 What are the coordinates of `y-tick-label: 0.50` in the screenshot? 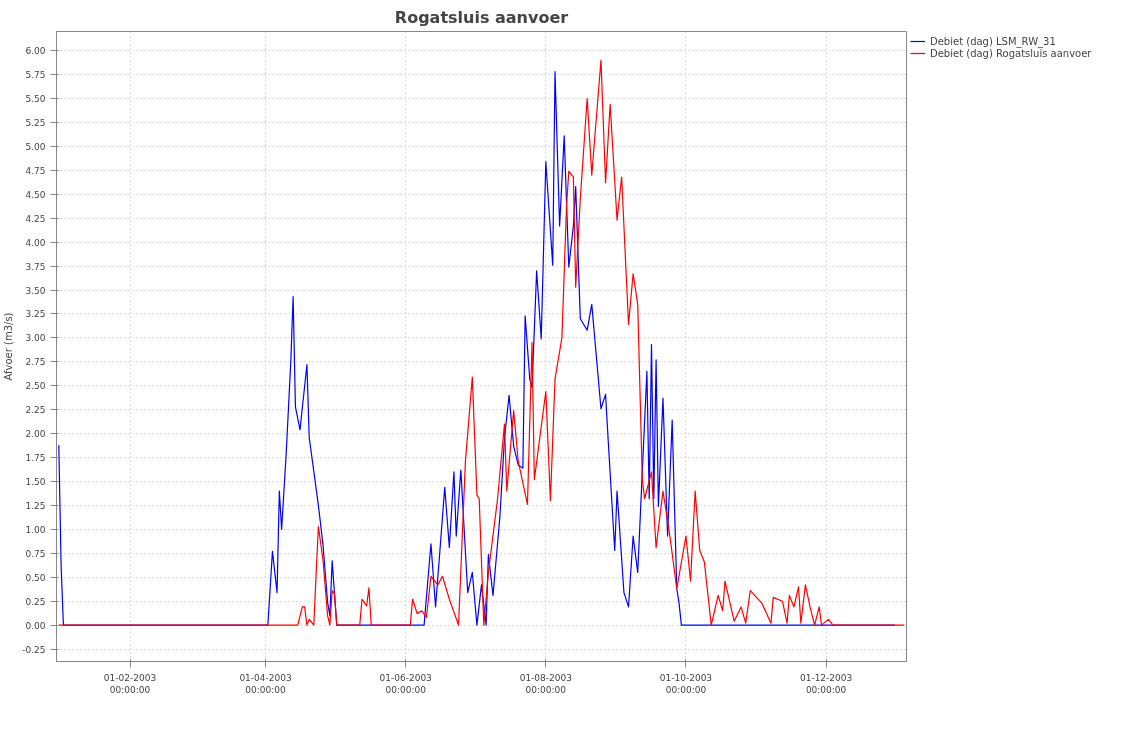 It's located at (35, 577).